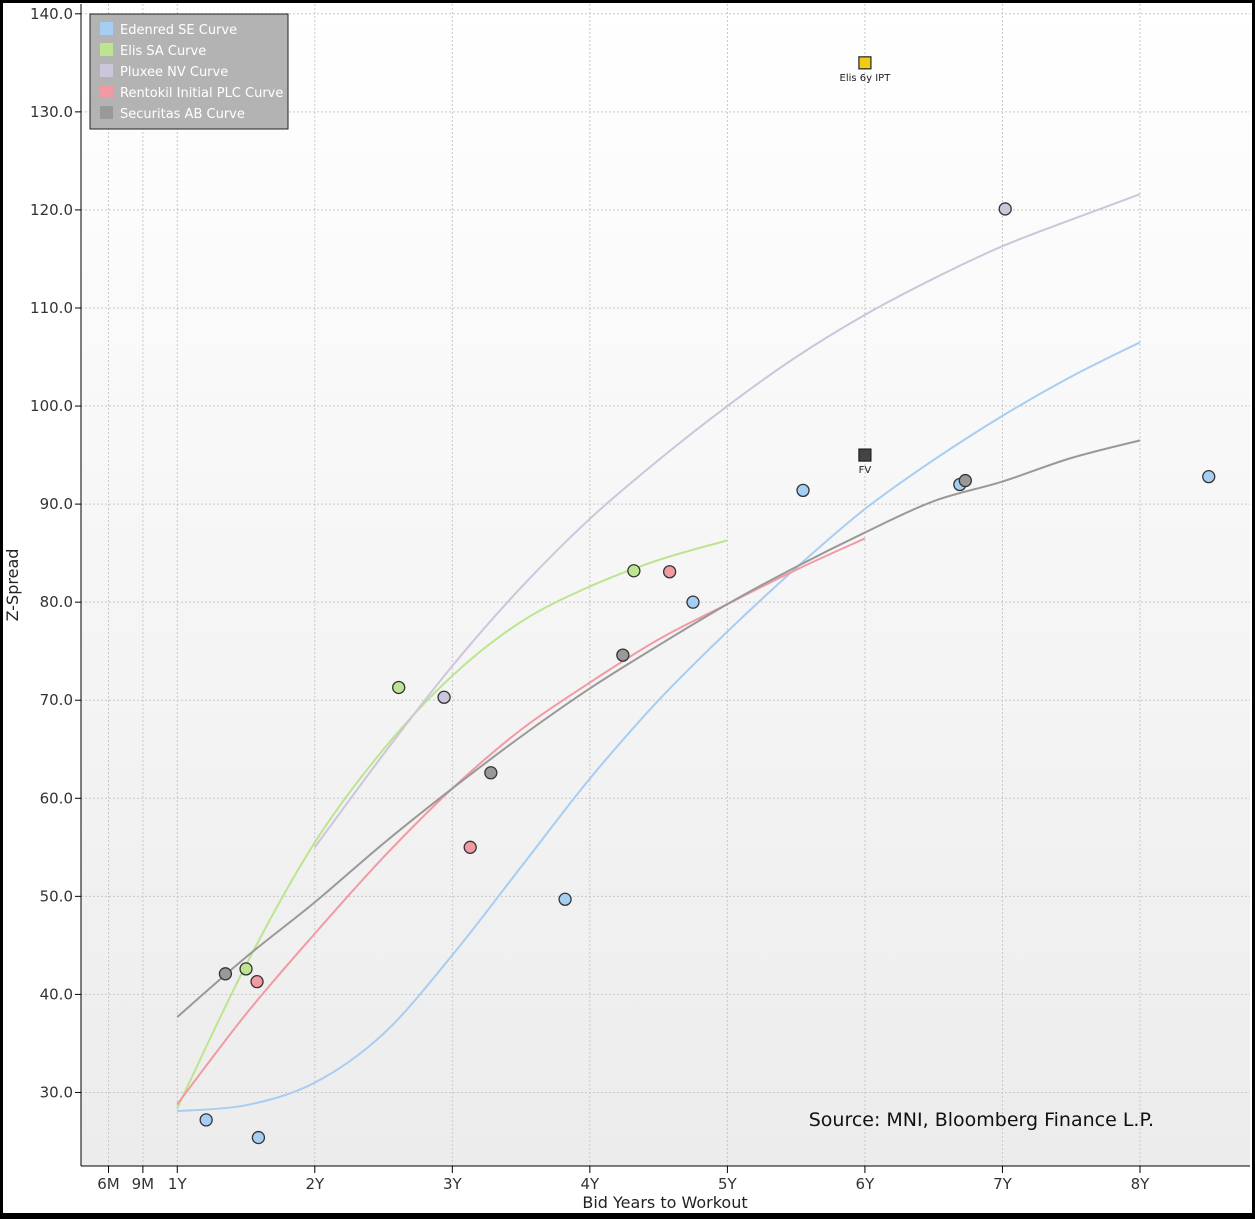  Describe the element at coordinates (728, 1184) in the screenshot. I see `x-tick-label: 5Y` at that location.